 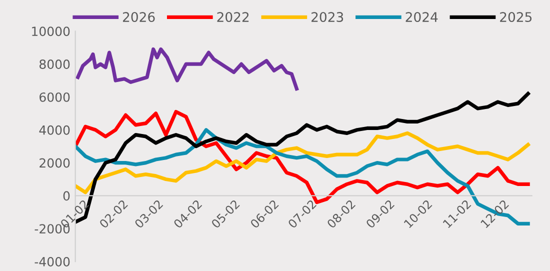 I want to click on y-tick-label: 2000, so click(x=55, y=163).